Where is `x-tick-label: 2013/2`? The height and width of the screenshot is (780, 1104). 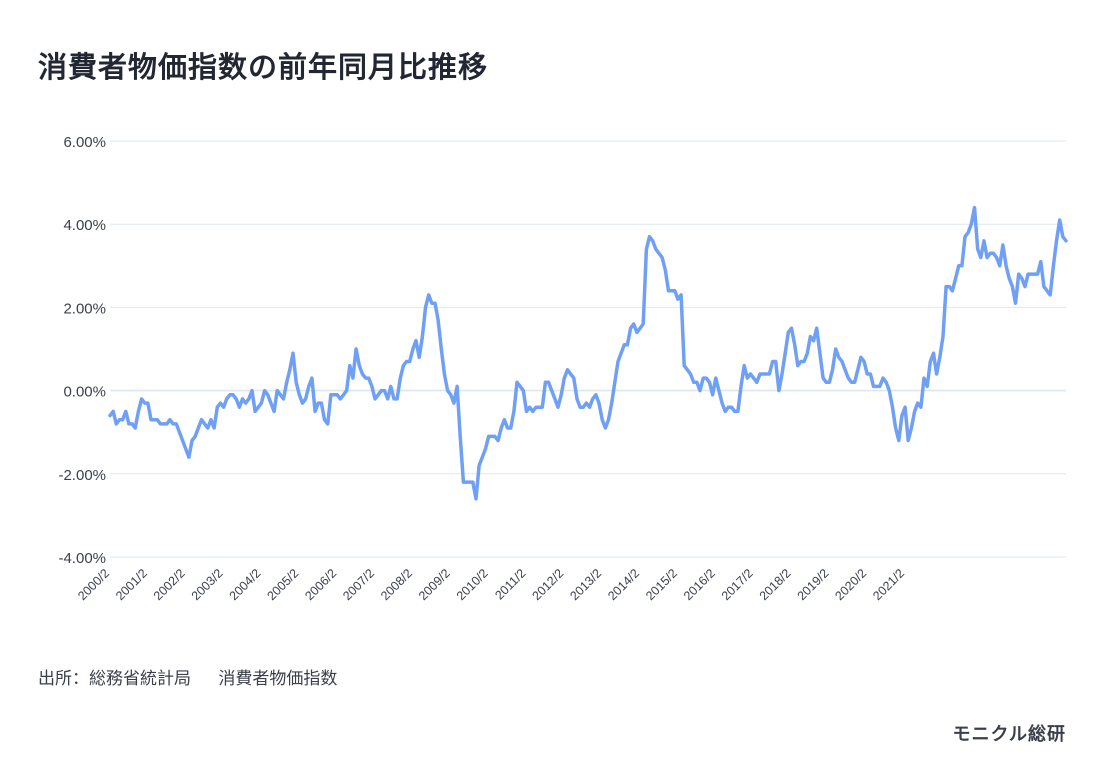
x-tick-label: 2013/2 is located at coordinates (585, 584).